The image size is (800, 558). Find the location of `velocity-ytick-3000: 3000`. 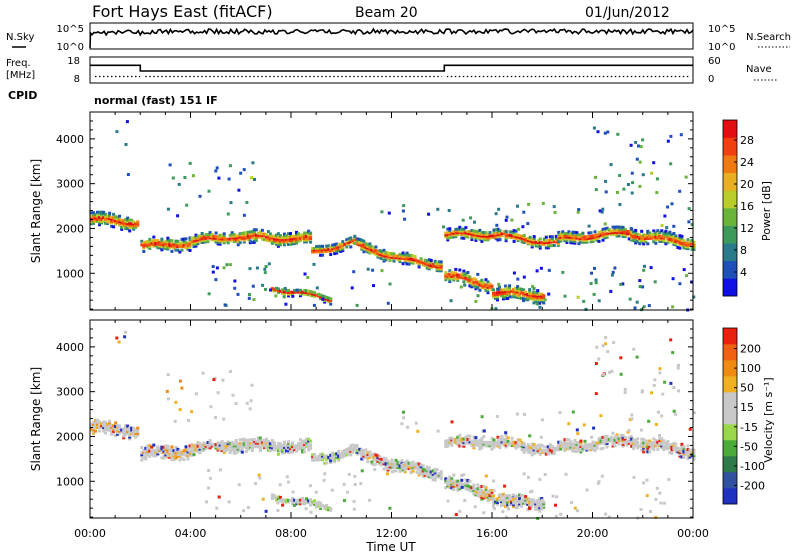

velocity-ytick-3000: 3000 is located at coordinates (70, 392).